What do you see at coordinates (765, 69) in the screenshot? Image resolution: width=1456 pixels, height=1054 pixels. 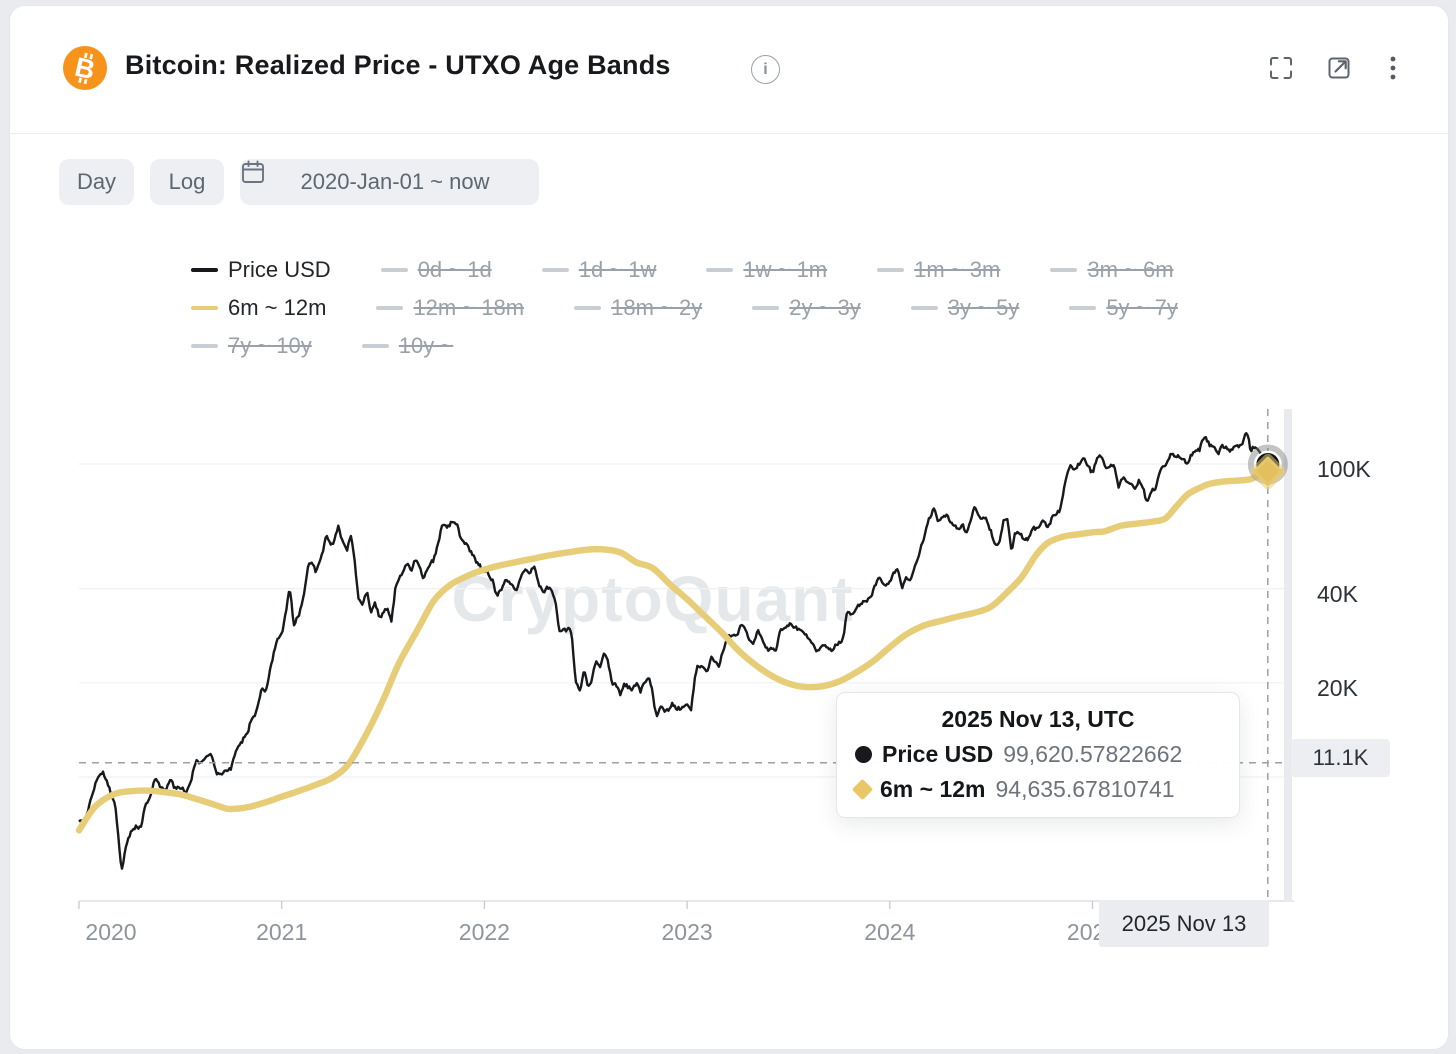 I see `info-icon: i` at bounding box center [765, 69].